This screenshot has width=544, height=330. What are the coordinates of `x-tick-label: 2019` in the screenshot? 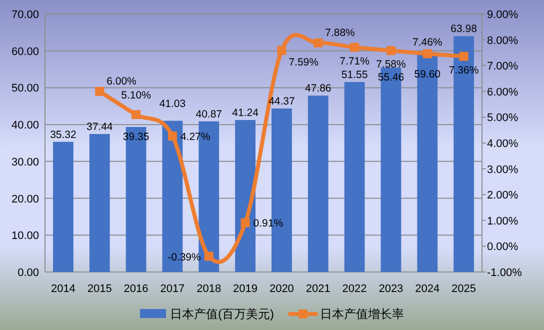 It's located at (245, 289).